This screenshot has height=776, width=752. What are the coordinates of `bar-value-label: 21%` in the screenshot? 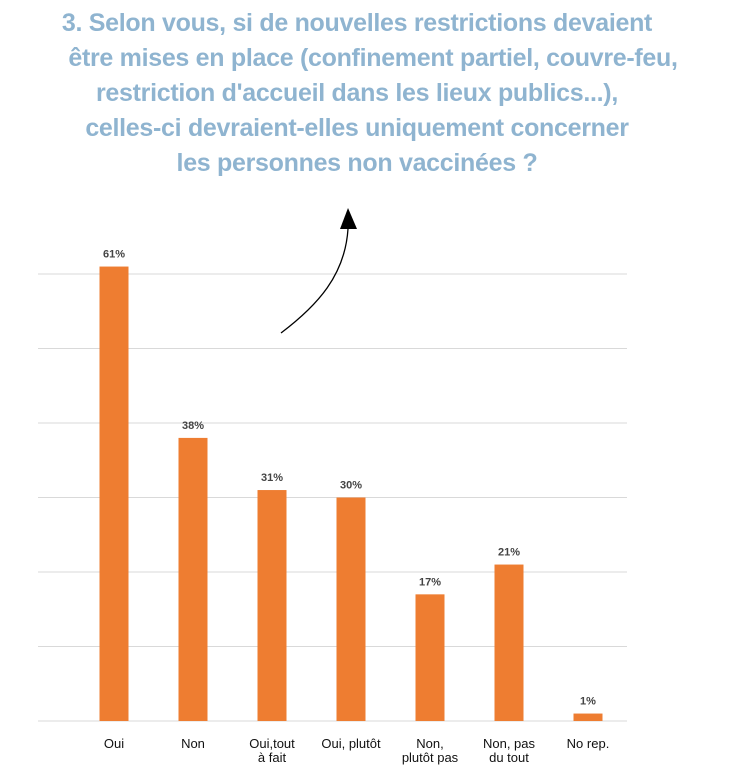 It's located at (509, 553).